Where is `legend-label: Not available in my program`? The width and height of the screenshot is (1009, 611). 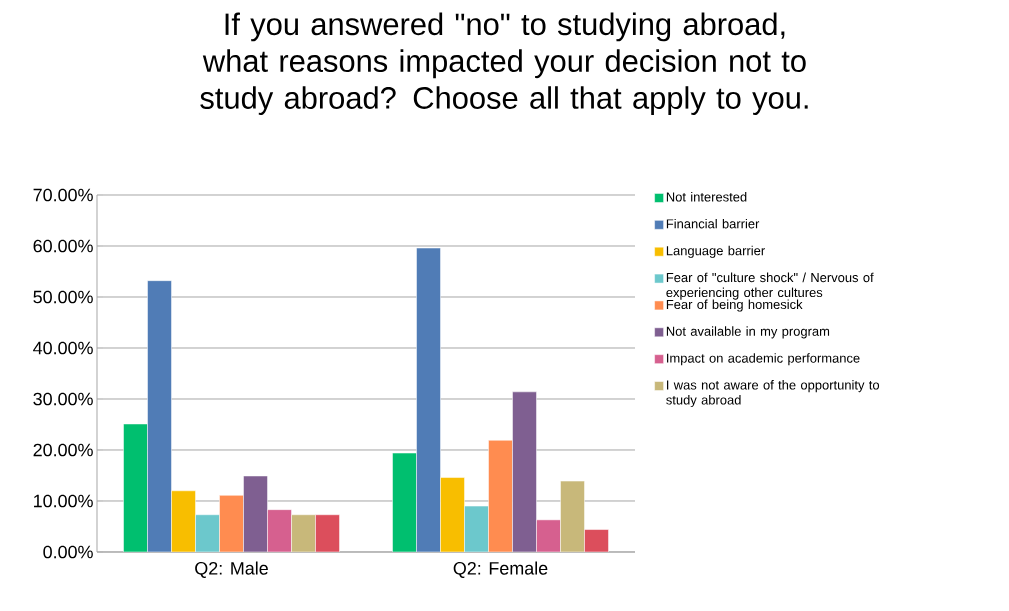
legend-label: Not available in my program is located at coordinates (748, 332).